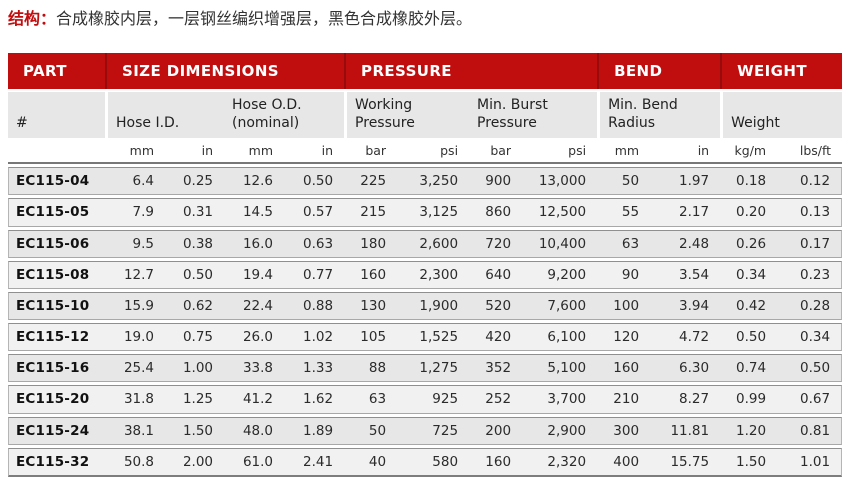 The image size is (850, 498). Describe the element at coordinates (810, 212) in the screenshot. I see `cell-value: 0.13` at that location.